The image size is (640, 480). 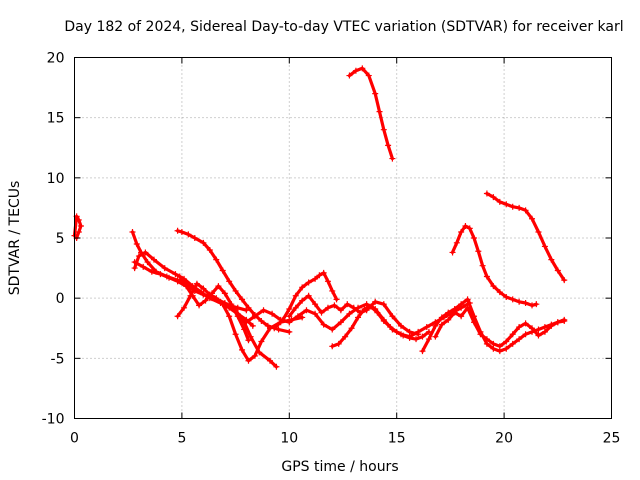 What do you see at coordinates (15, 238) in the screenshot?
I see `y-axis-title: SDTVAR / TECUs` at bounding box center [15, 238].